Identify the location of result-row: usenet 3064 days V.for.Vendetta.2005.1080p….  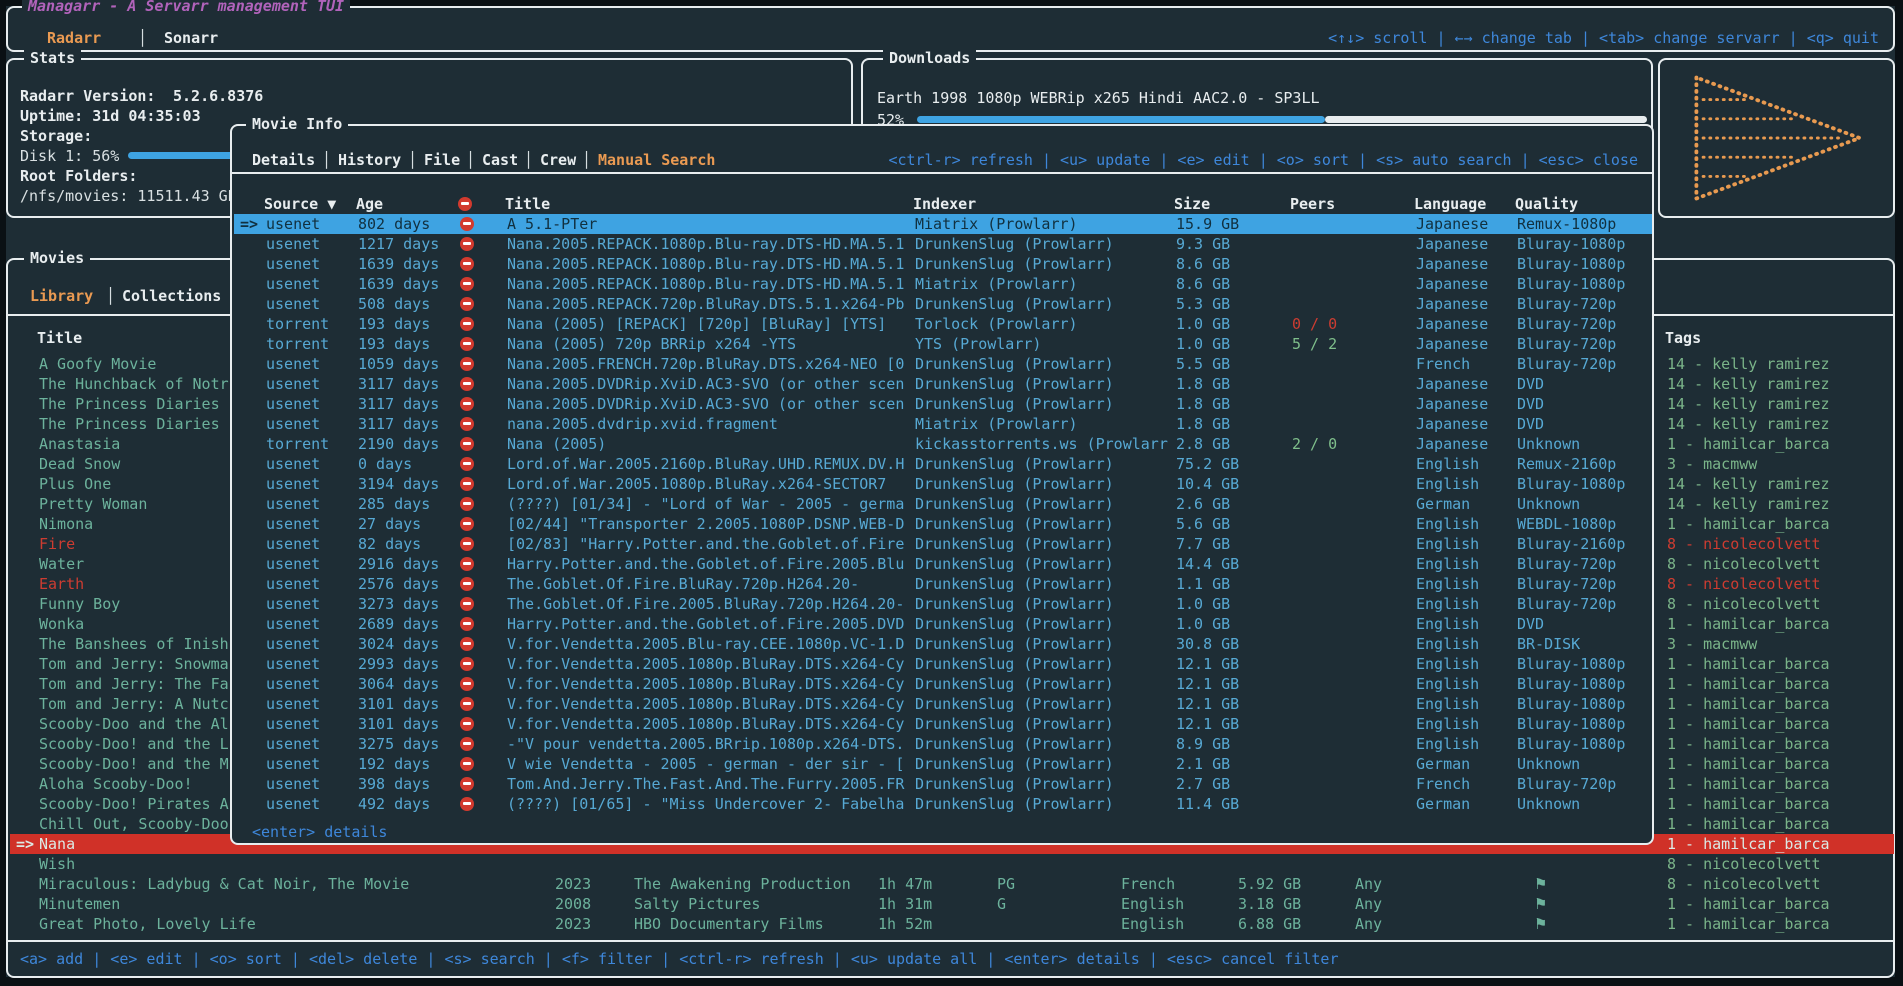
(943, 684).